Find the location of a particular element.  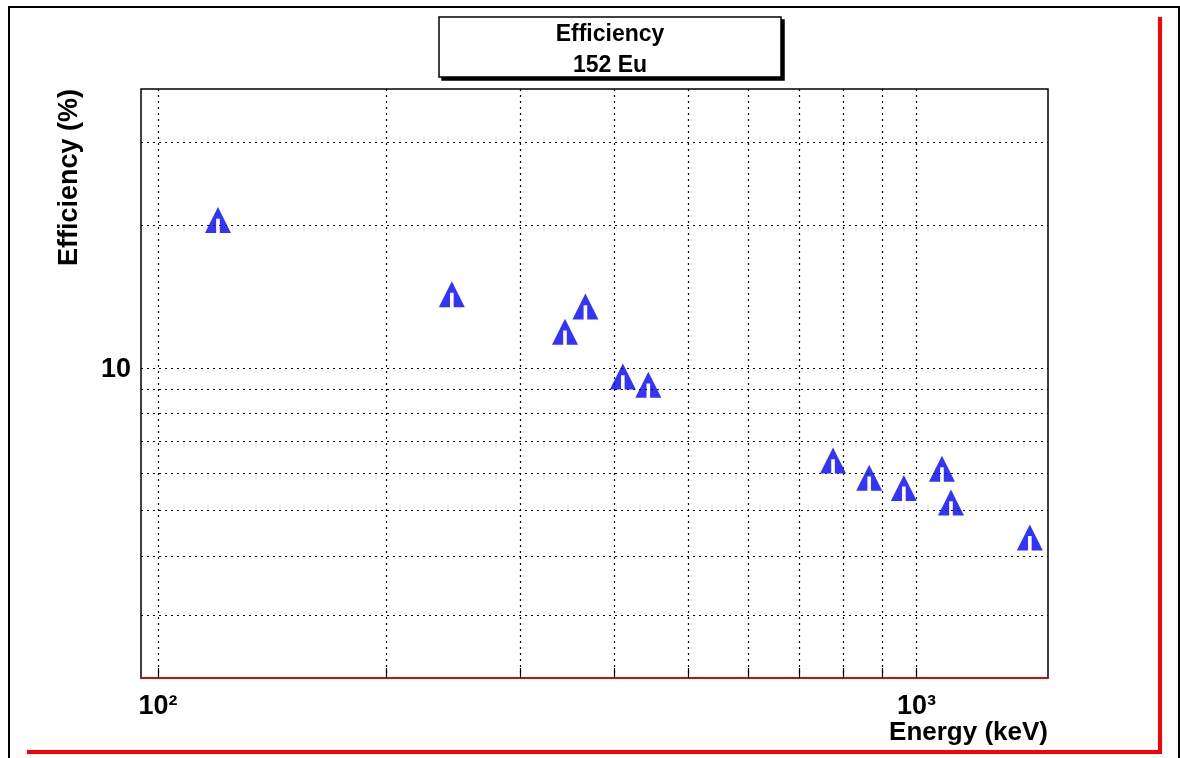

y-axis-title: Efficiency (%) is located at coordinates (67, 178).